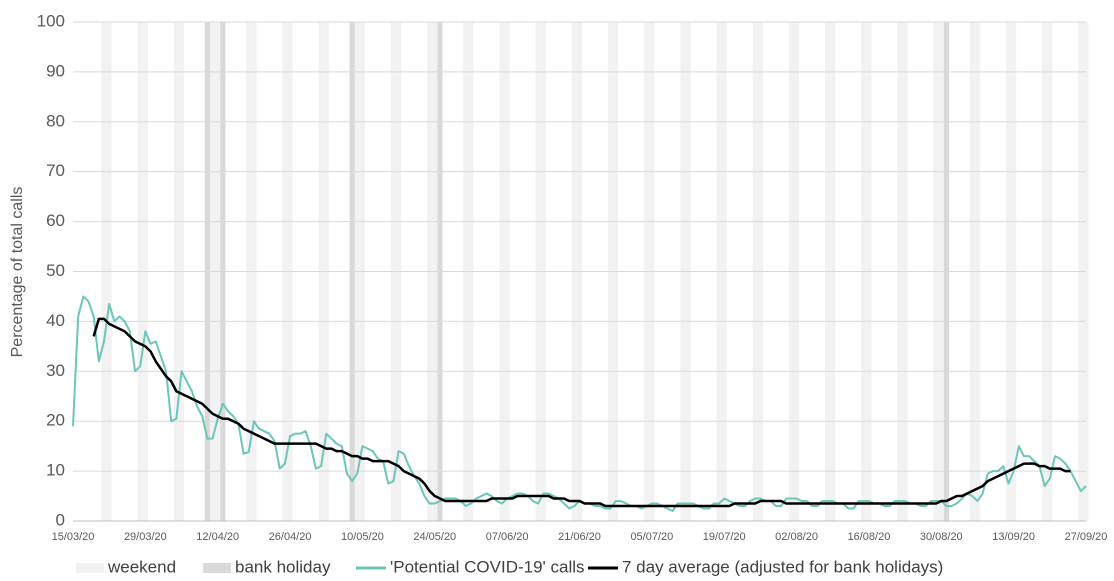 The width and height of the screenshot is (1114, 581). I want to click on y-tick-label: 70, so click(55, 170).